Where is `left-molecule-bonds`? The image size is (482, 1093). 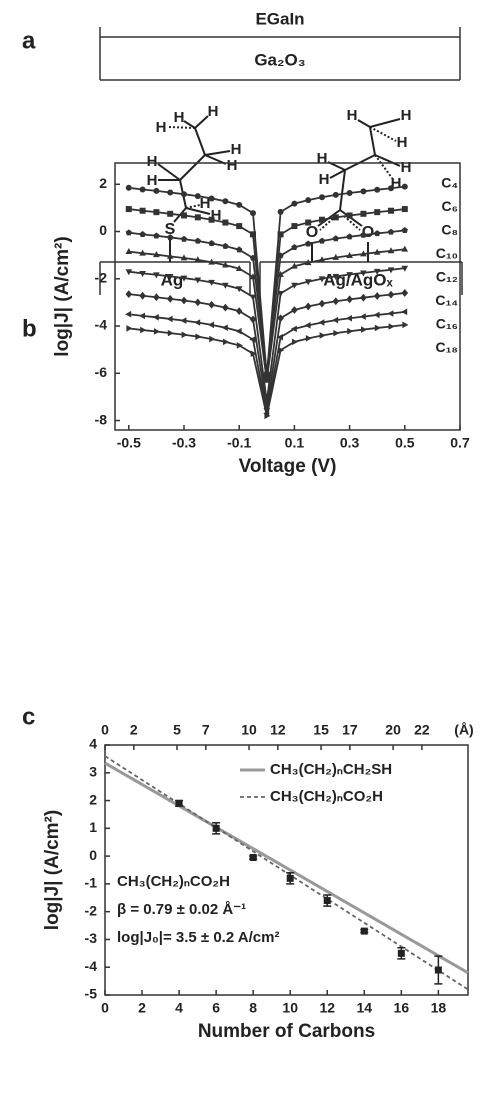
left-molecule-bonds is located at coordinates (194, 188).